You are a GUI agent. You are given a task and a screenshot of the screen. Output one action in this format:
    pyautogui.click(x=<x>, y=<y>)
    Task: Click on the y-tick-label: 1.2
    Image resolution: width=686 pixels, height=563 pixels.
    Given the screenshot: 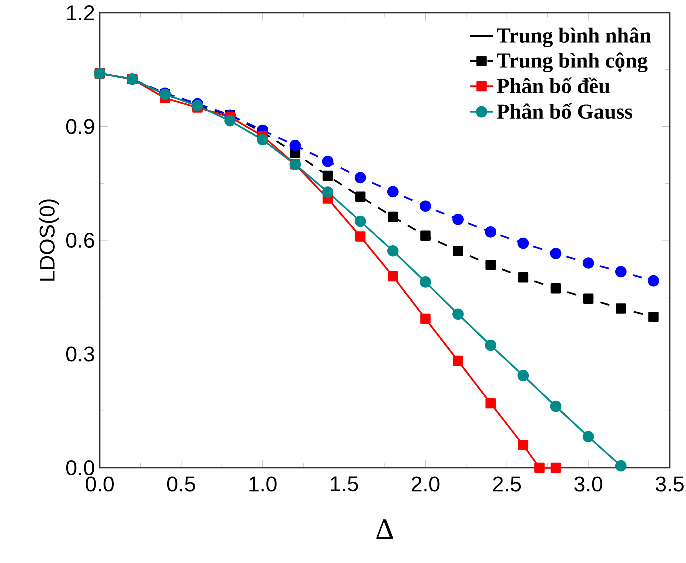 What is the action you would take?
    pyautogui.click(x=80, y=13)
    